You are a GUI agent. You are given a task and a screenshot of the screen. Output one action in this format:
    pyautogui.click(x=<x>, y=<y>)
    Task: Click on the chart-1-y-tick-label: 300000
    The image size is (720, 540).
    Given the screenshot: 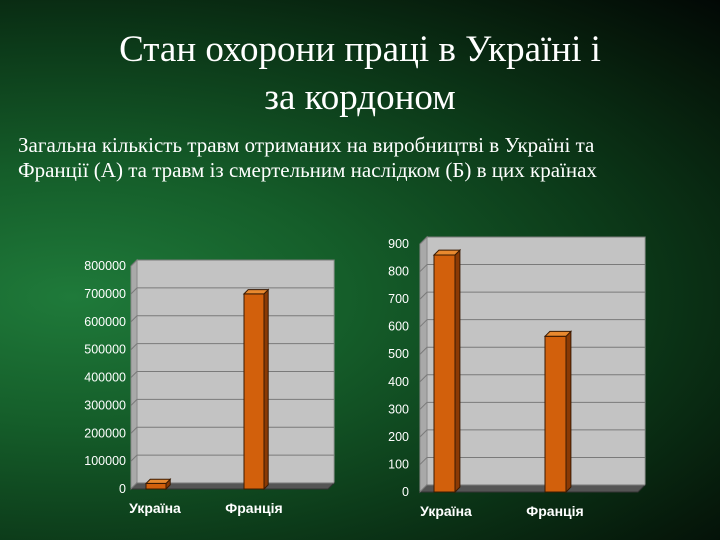 What is the action you would take?
    pyautogui.click(x=105, y=405)
    